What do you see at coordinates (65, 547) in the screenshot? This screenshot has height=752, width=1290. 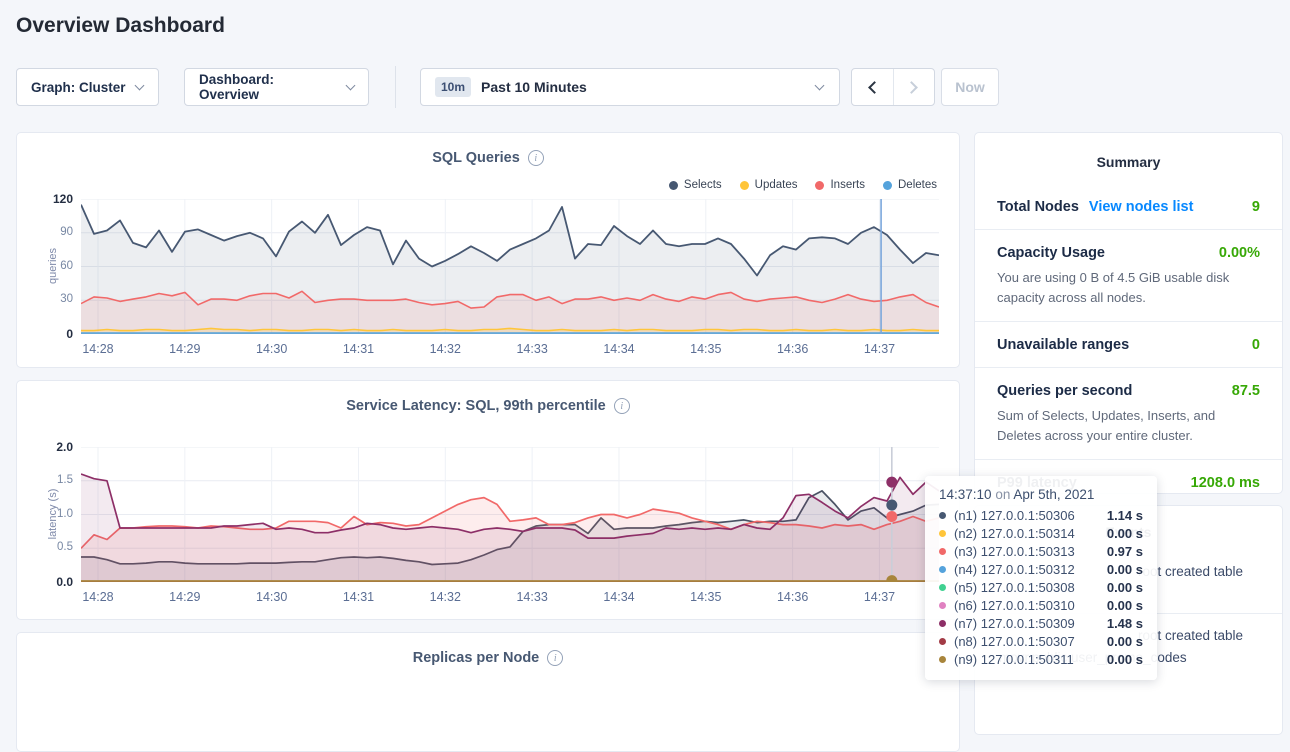 I see `y-tick-label: 0.5` at bounding box center [65, 547].